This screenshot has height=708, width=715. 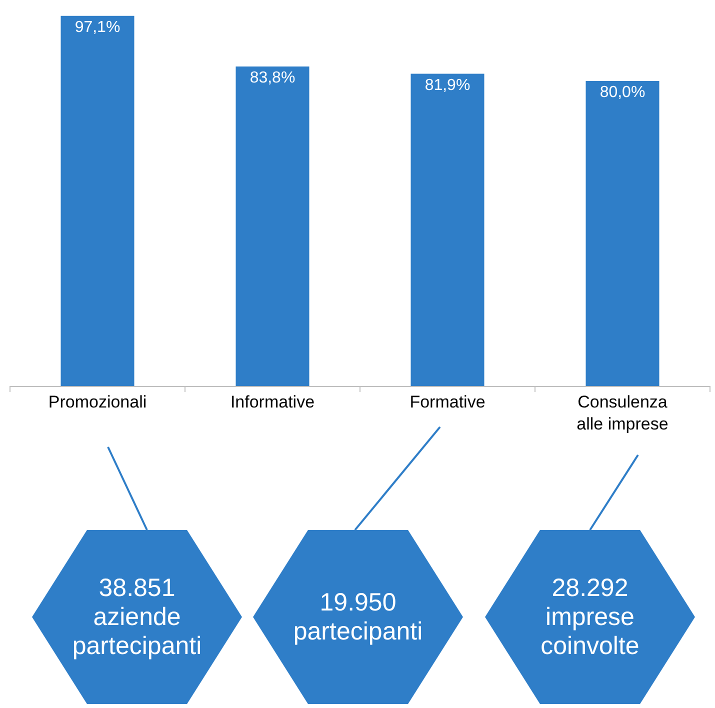 What do you see at coordinates (590, 617) in the screenshot?
I see `text: 28.292 imprese coinvolte` at bounding box center [590, 617].